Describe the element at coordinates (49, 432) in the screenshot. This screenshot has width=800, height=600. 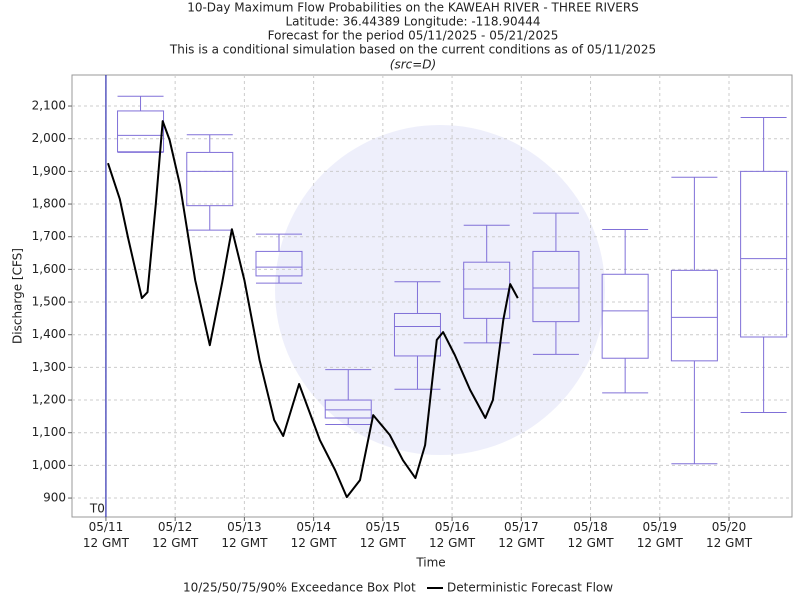
I see `y-tick-label: 1,100` at that location.